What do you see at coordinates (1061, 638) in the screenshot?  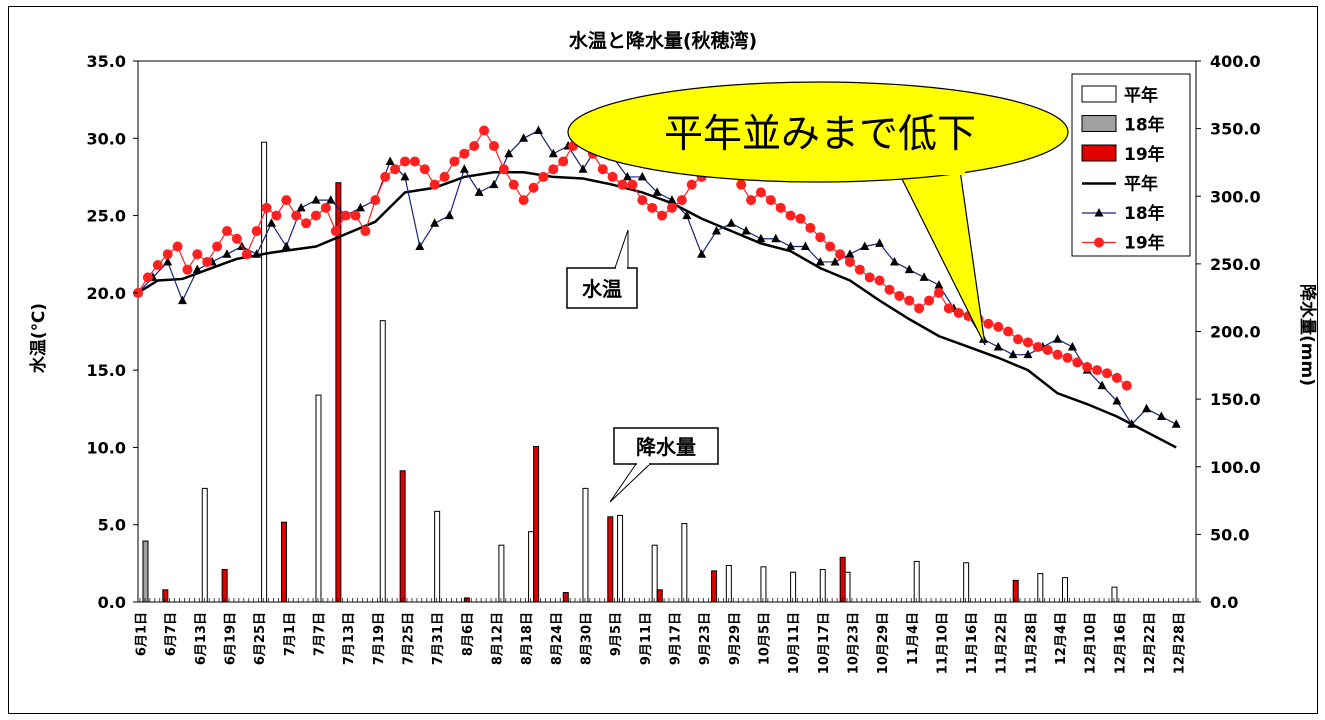 I see `x-tick-label: 12月4日` at bounding box center [1061, 638].